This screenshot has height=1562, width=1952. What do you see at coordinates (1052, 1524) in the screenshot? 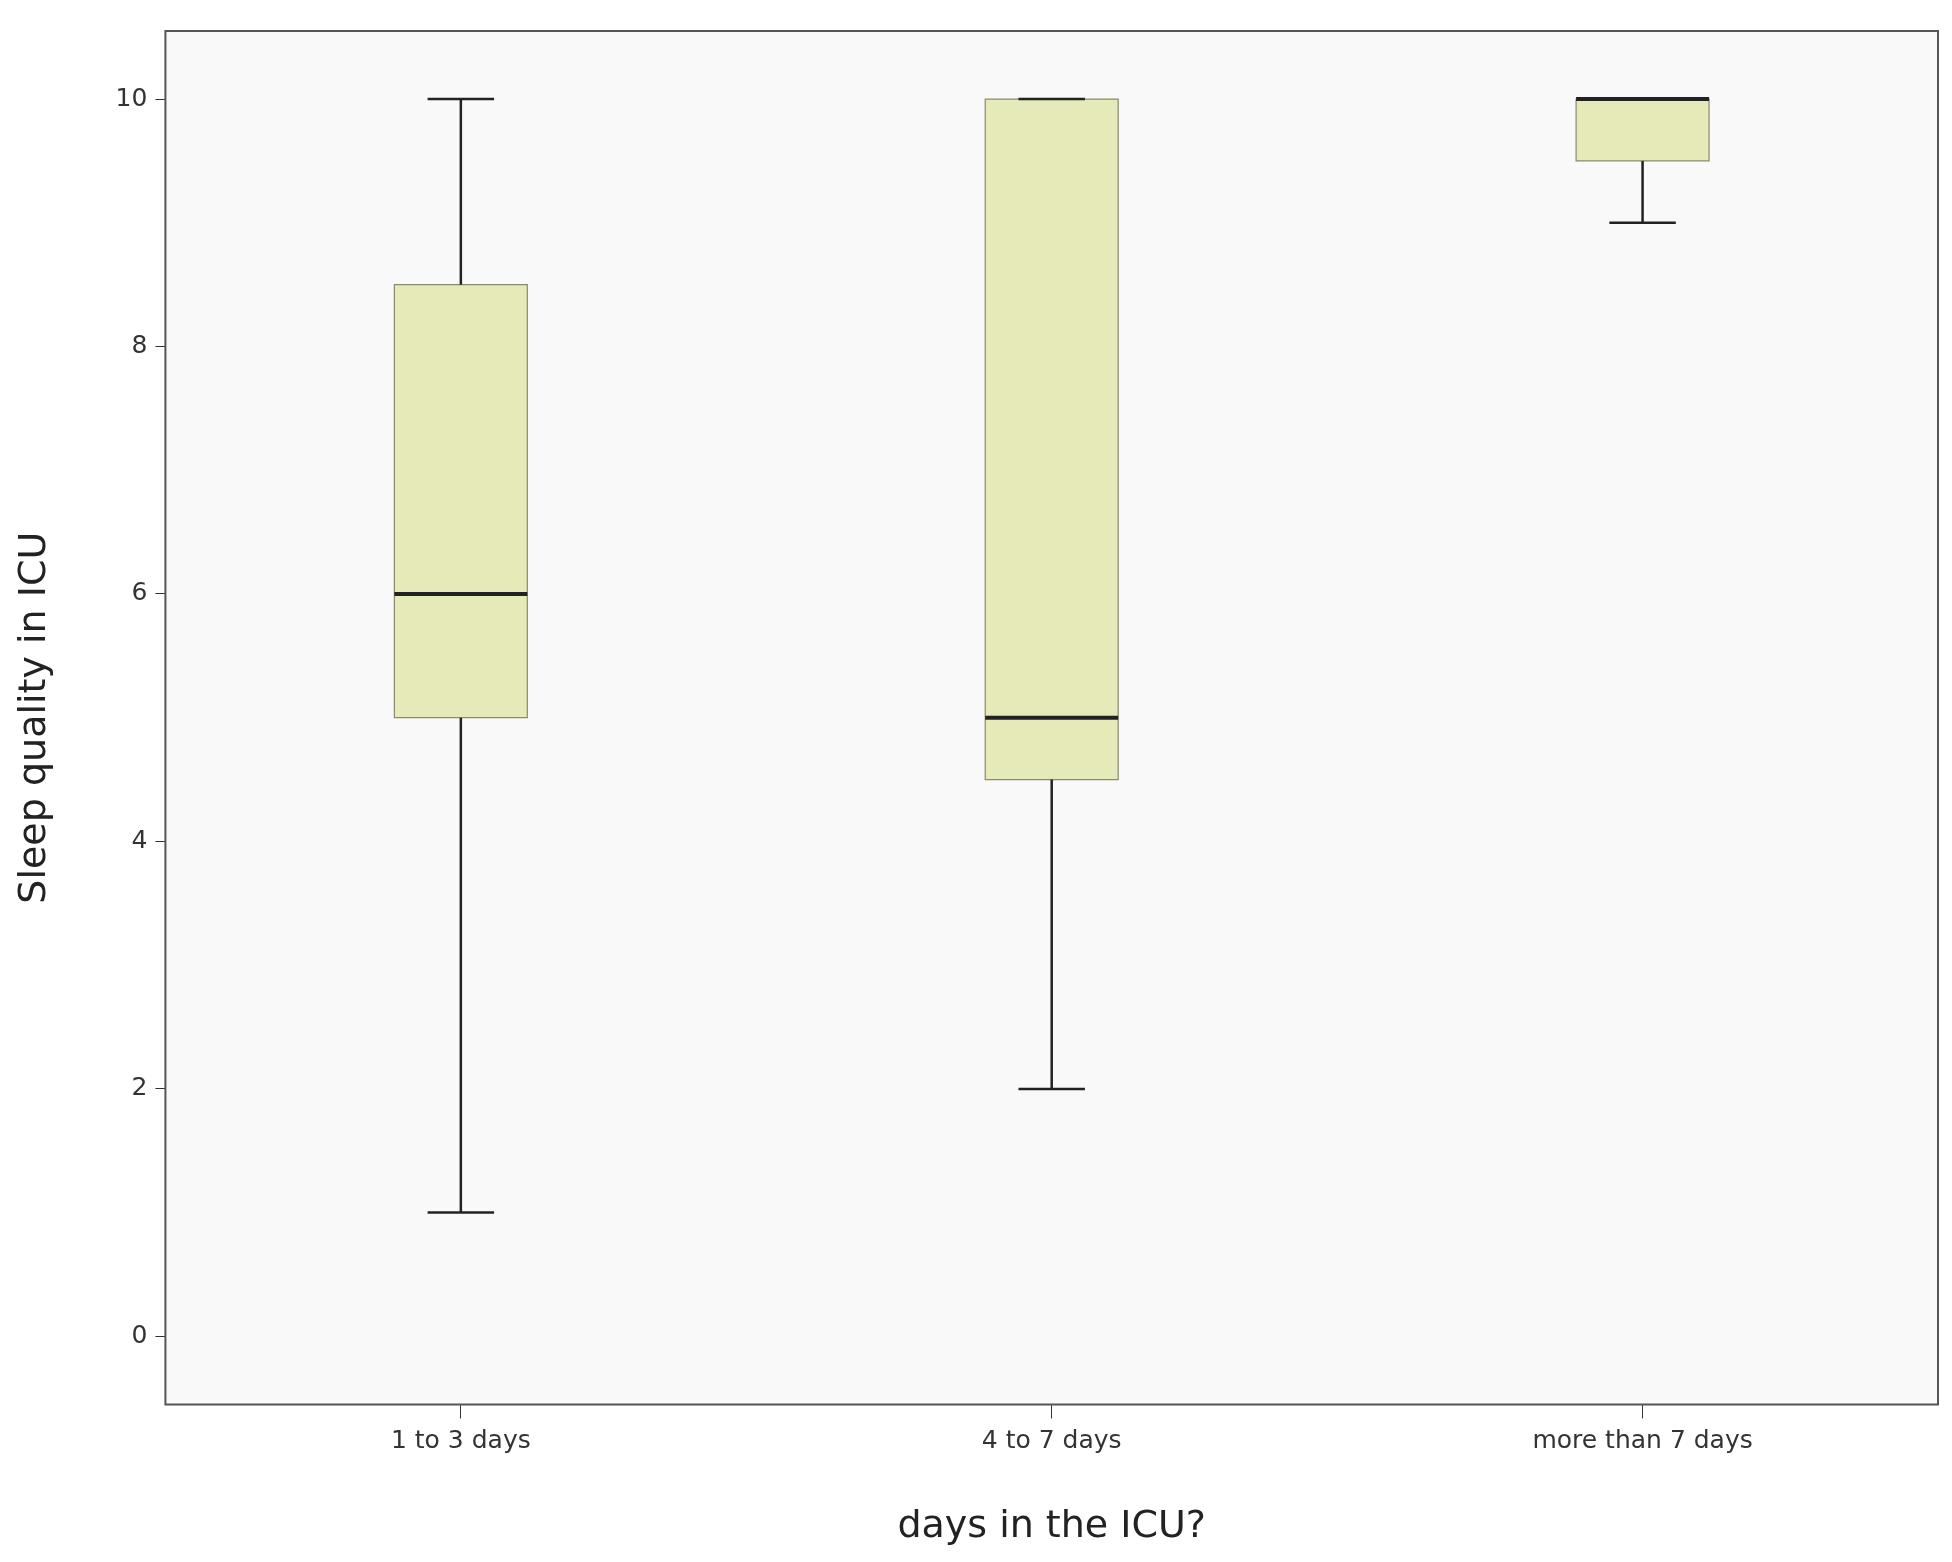
I see `x-axis-title: days in the ICU?` at bounding box center [1052, 1524].